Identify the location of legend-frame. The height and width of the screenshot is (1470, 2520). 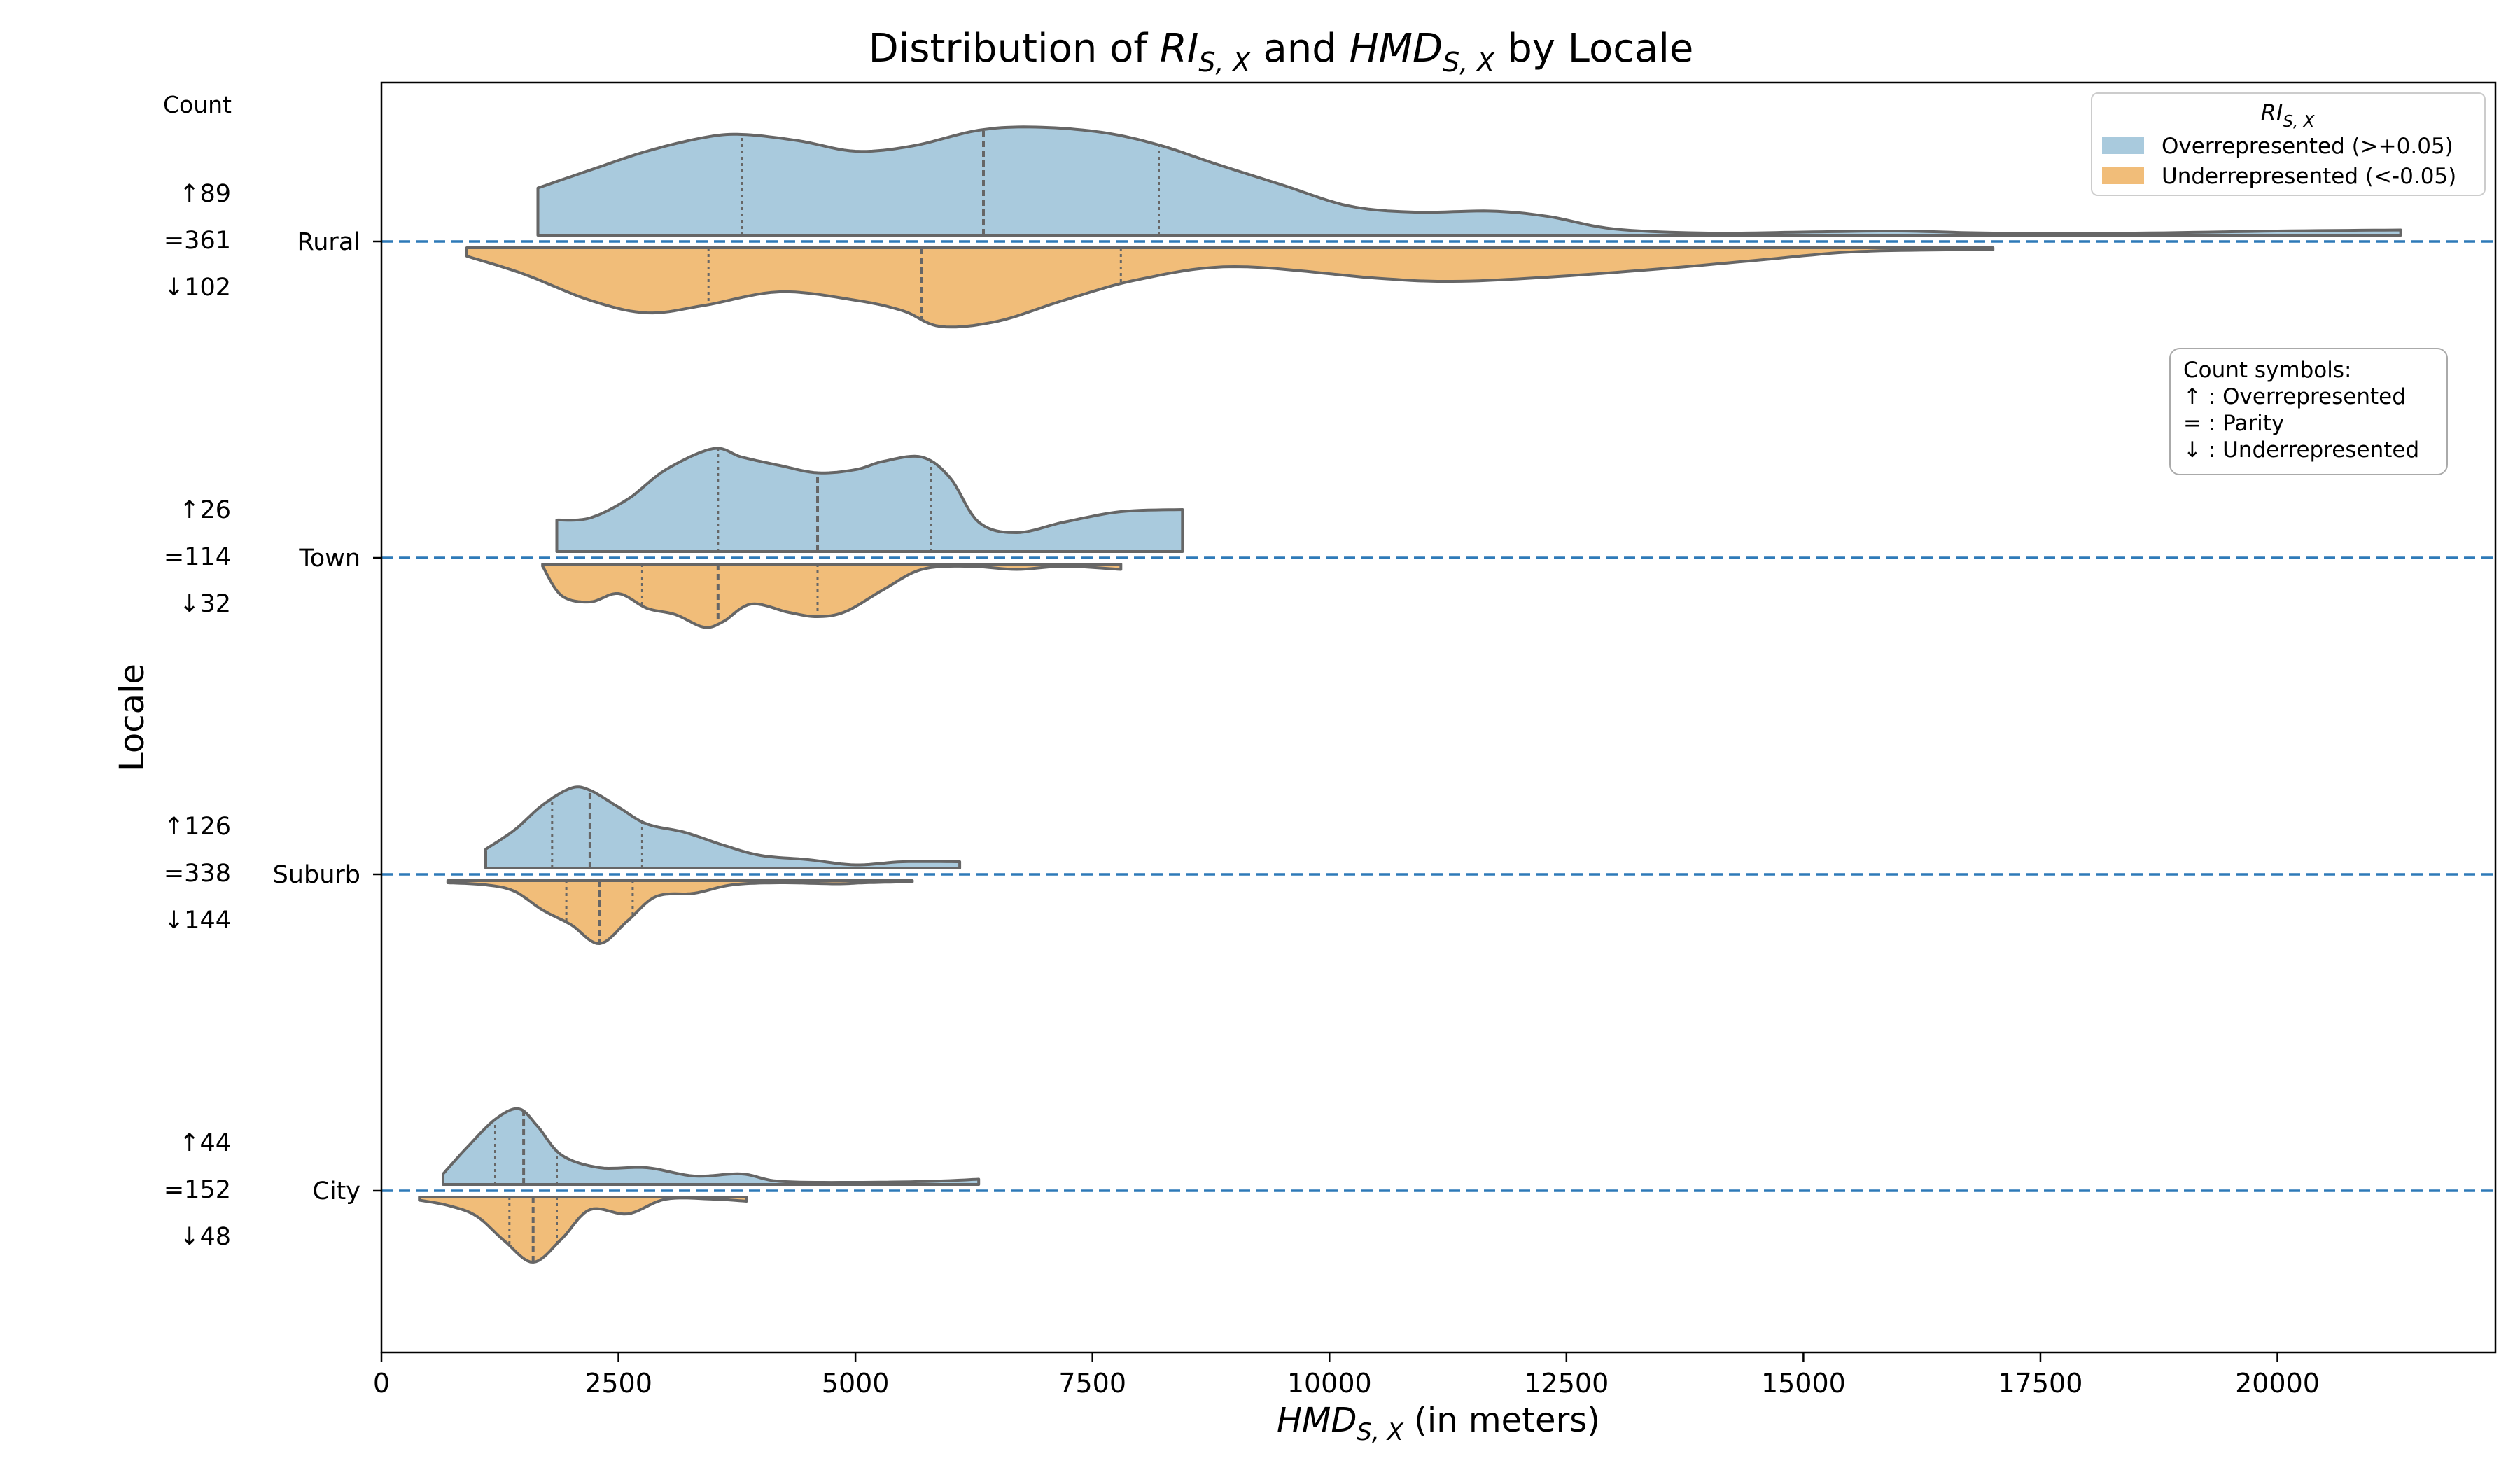
(2288, 144).